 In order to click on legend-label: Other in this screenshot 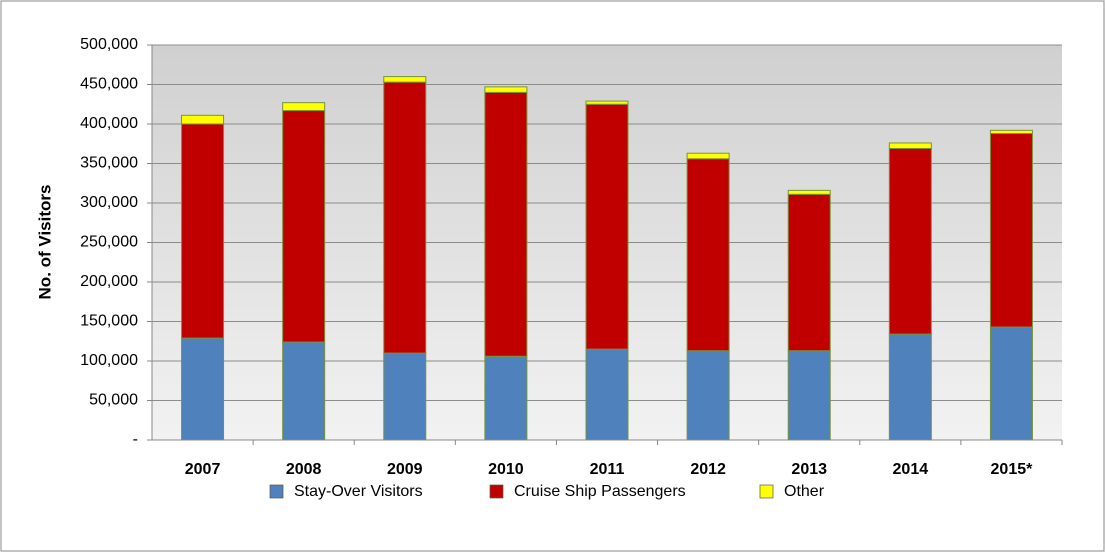, I will do `click(804, 491)`.